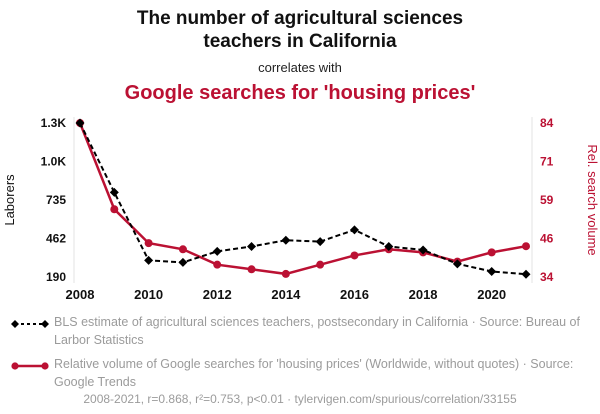  I want to click on svg-text: 2012, so click(217, 294).